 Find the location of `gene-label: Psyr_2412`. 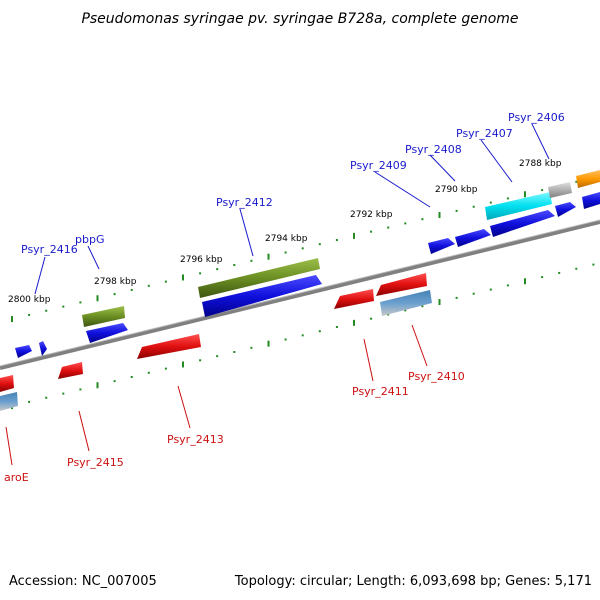

gene-label: Psyr_2412 is located at coordinates (244, 202).